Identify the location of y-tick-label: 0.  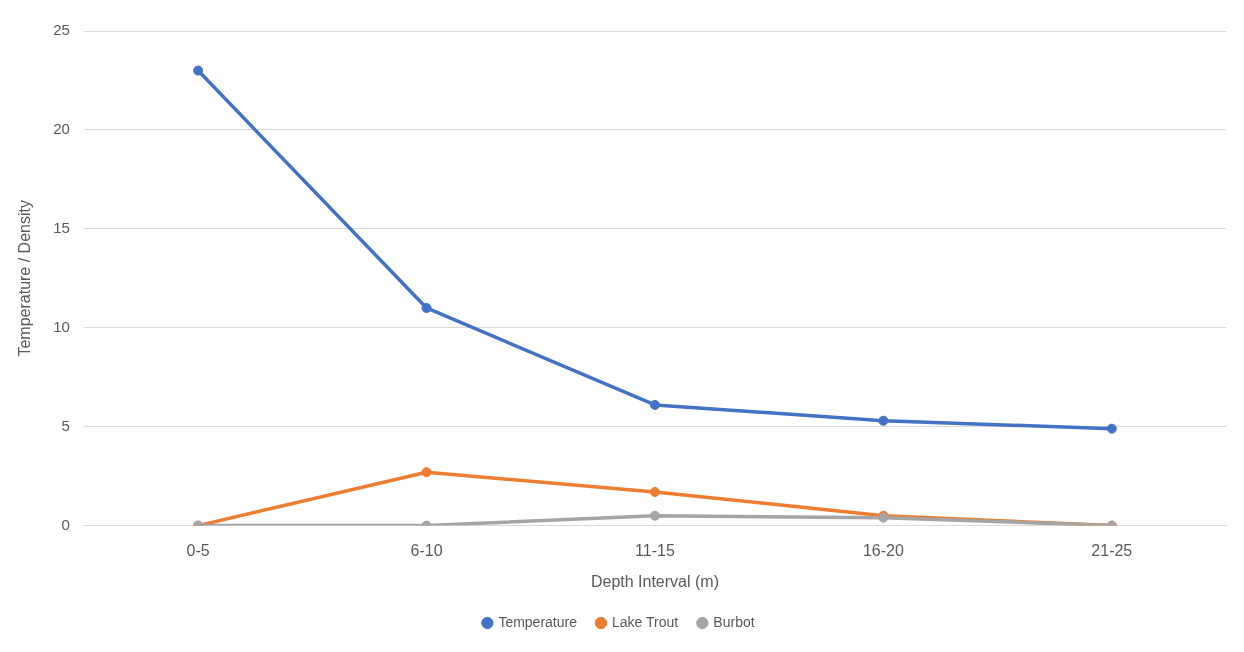
(65, 524).